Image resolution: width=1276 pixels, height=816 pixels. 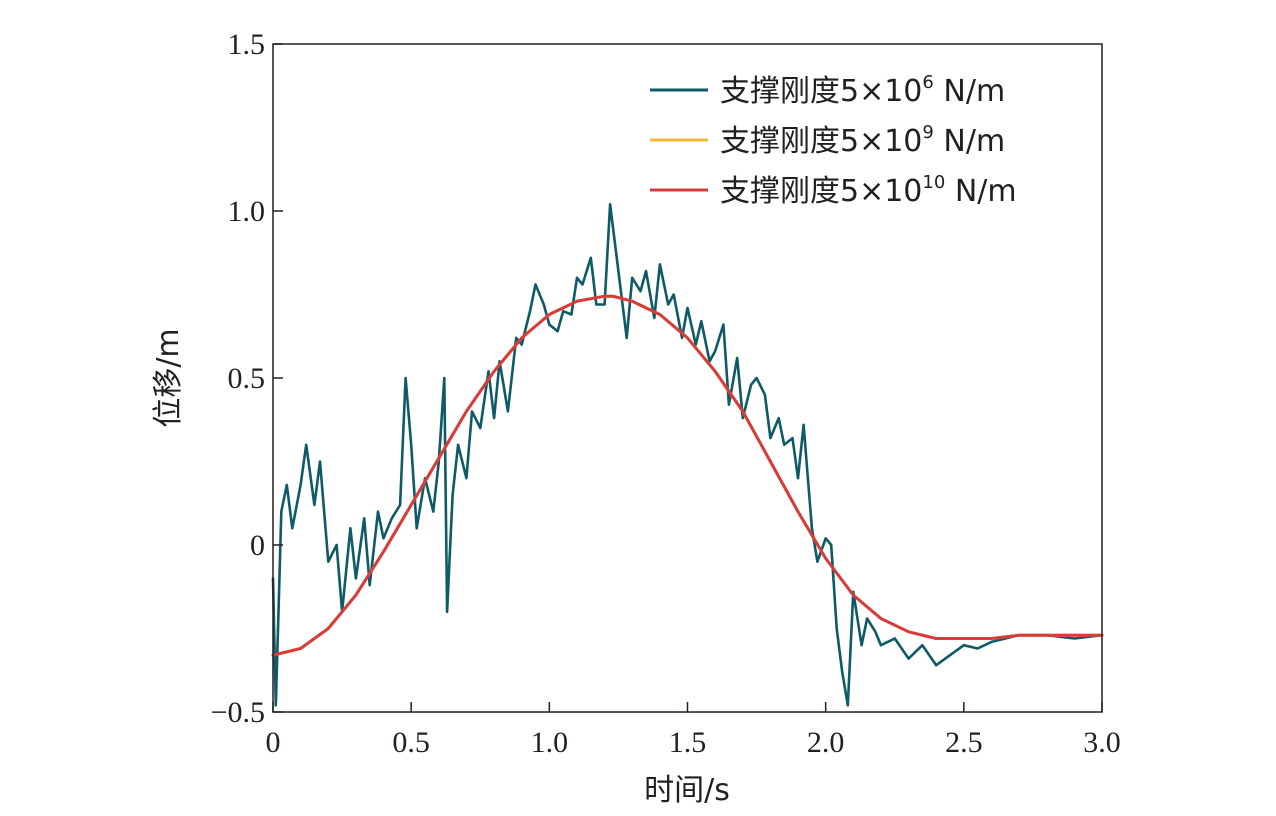 I want to click on y-axis-title: 位移/m, so click(x=168, y=377).